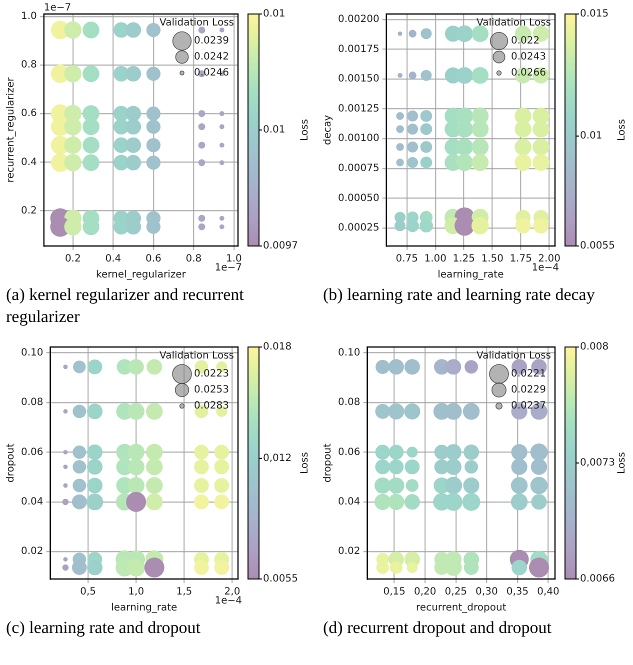 The height and width of the screenshot is (665, 633). Describe the element at coordinates (211, 406) in the screenshot. I see `legend-label: 0.0283` at that location.